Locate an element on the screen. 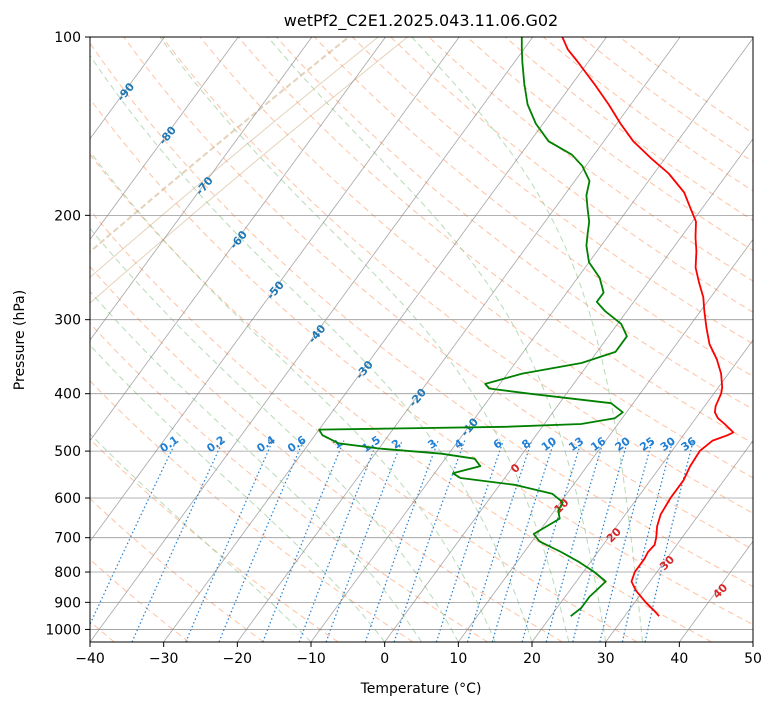  y-tick-label: 300 is located at coordinates (67, 321).